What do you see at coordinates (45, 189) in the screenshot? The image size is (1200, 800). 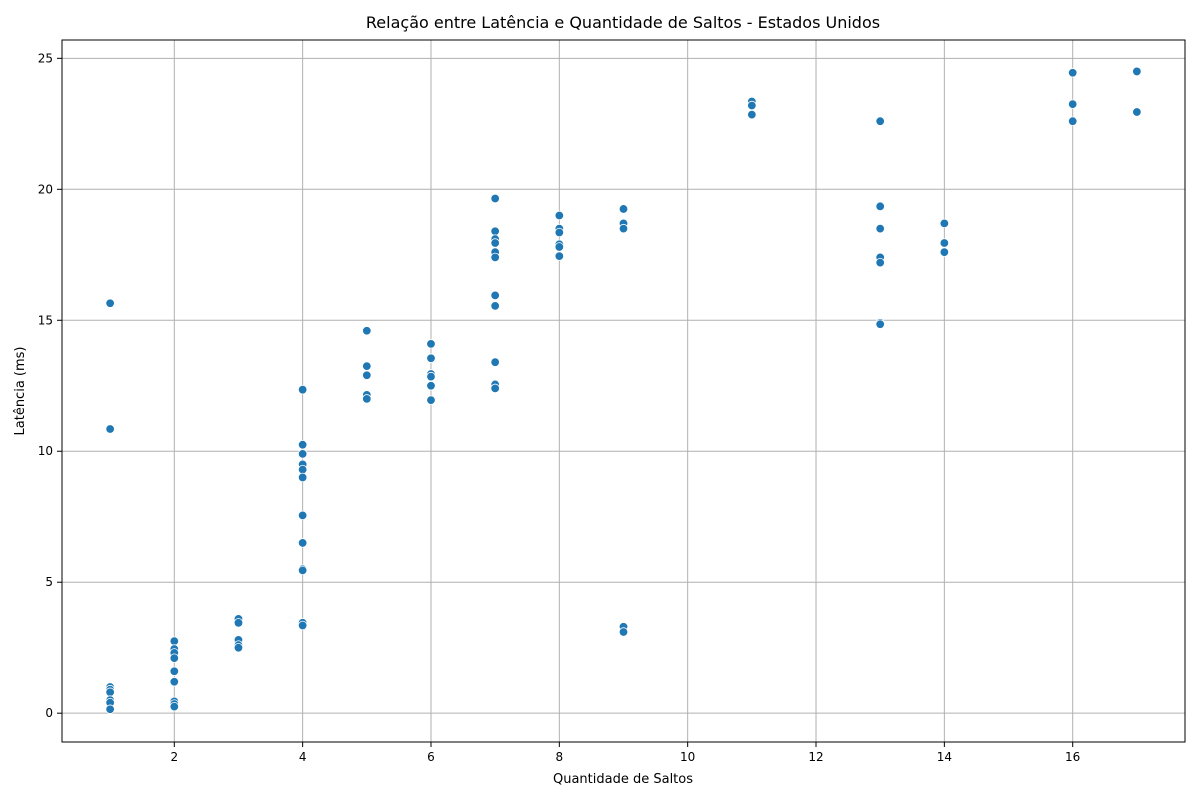 I see `y-tick-label: 20` at bounding box center [45, 189].